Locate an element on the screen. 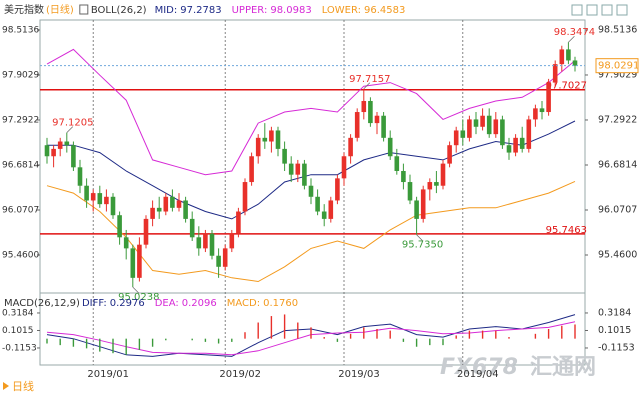  x-tick-label: 2019/02 is located at coordinates (240, 374).